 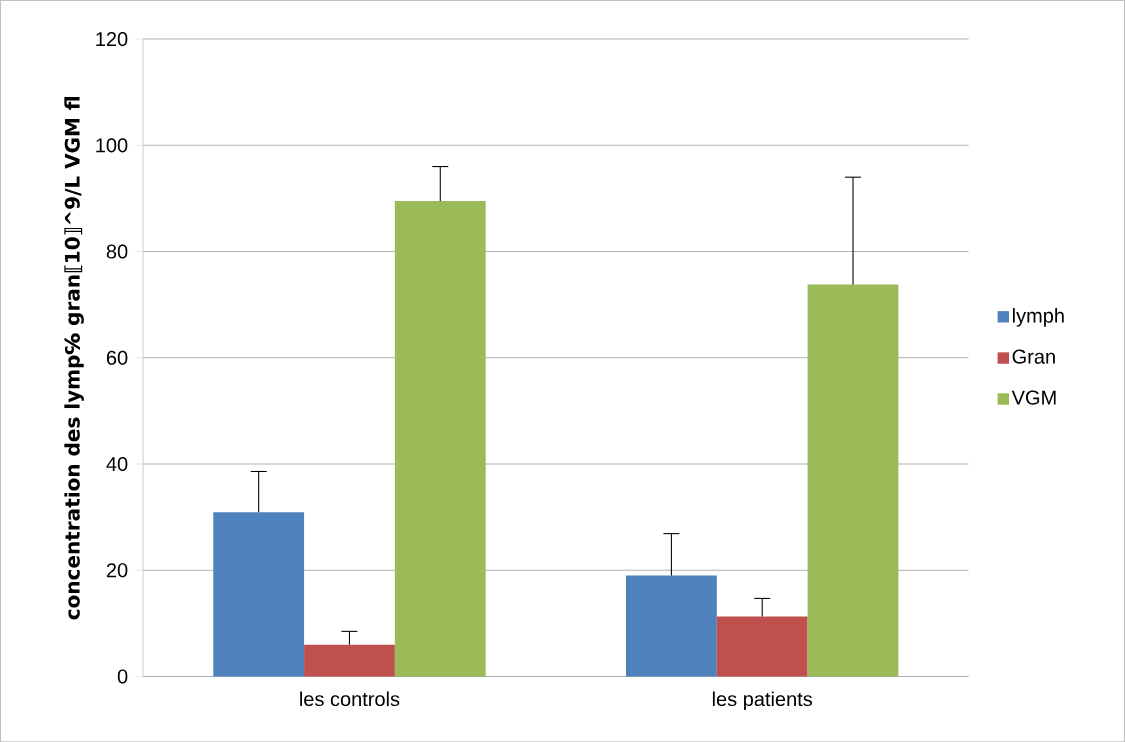 I want to click on y-tick-label: 60, so click(x=117, y=357).